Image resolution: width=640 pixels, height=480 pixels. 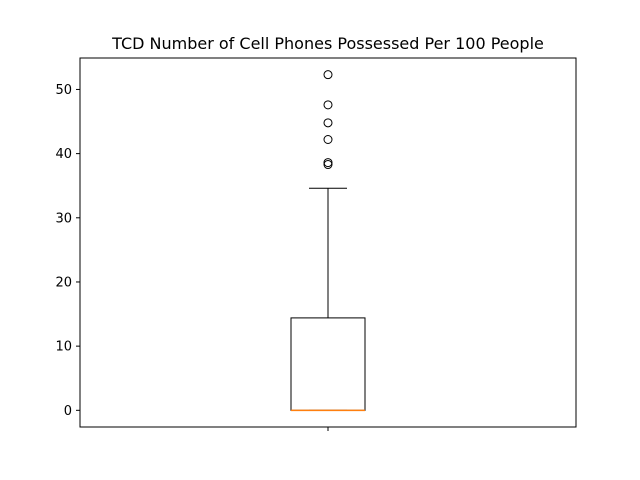 I want to click on y-axis: 0 10 20 30 40 50, so click(x=67, y=251).